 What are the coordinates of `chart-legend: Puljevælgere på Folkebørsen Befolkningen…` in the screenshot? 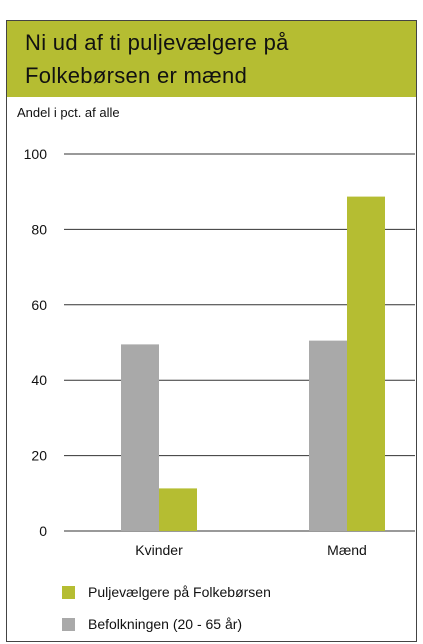 It's located at (166, 608).